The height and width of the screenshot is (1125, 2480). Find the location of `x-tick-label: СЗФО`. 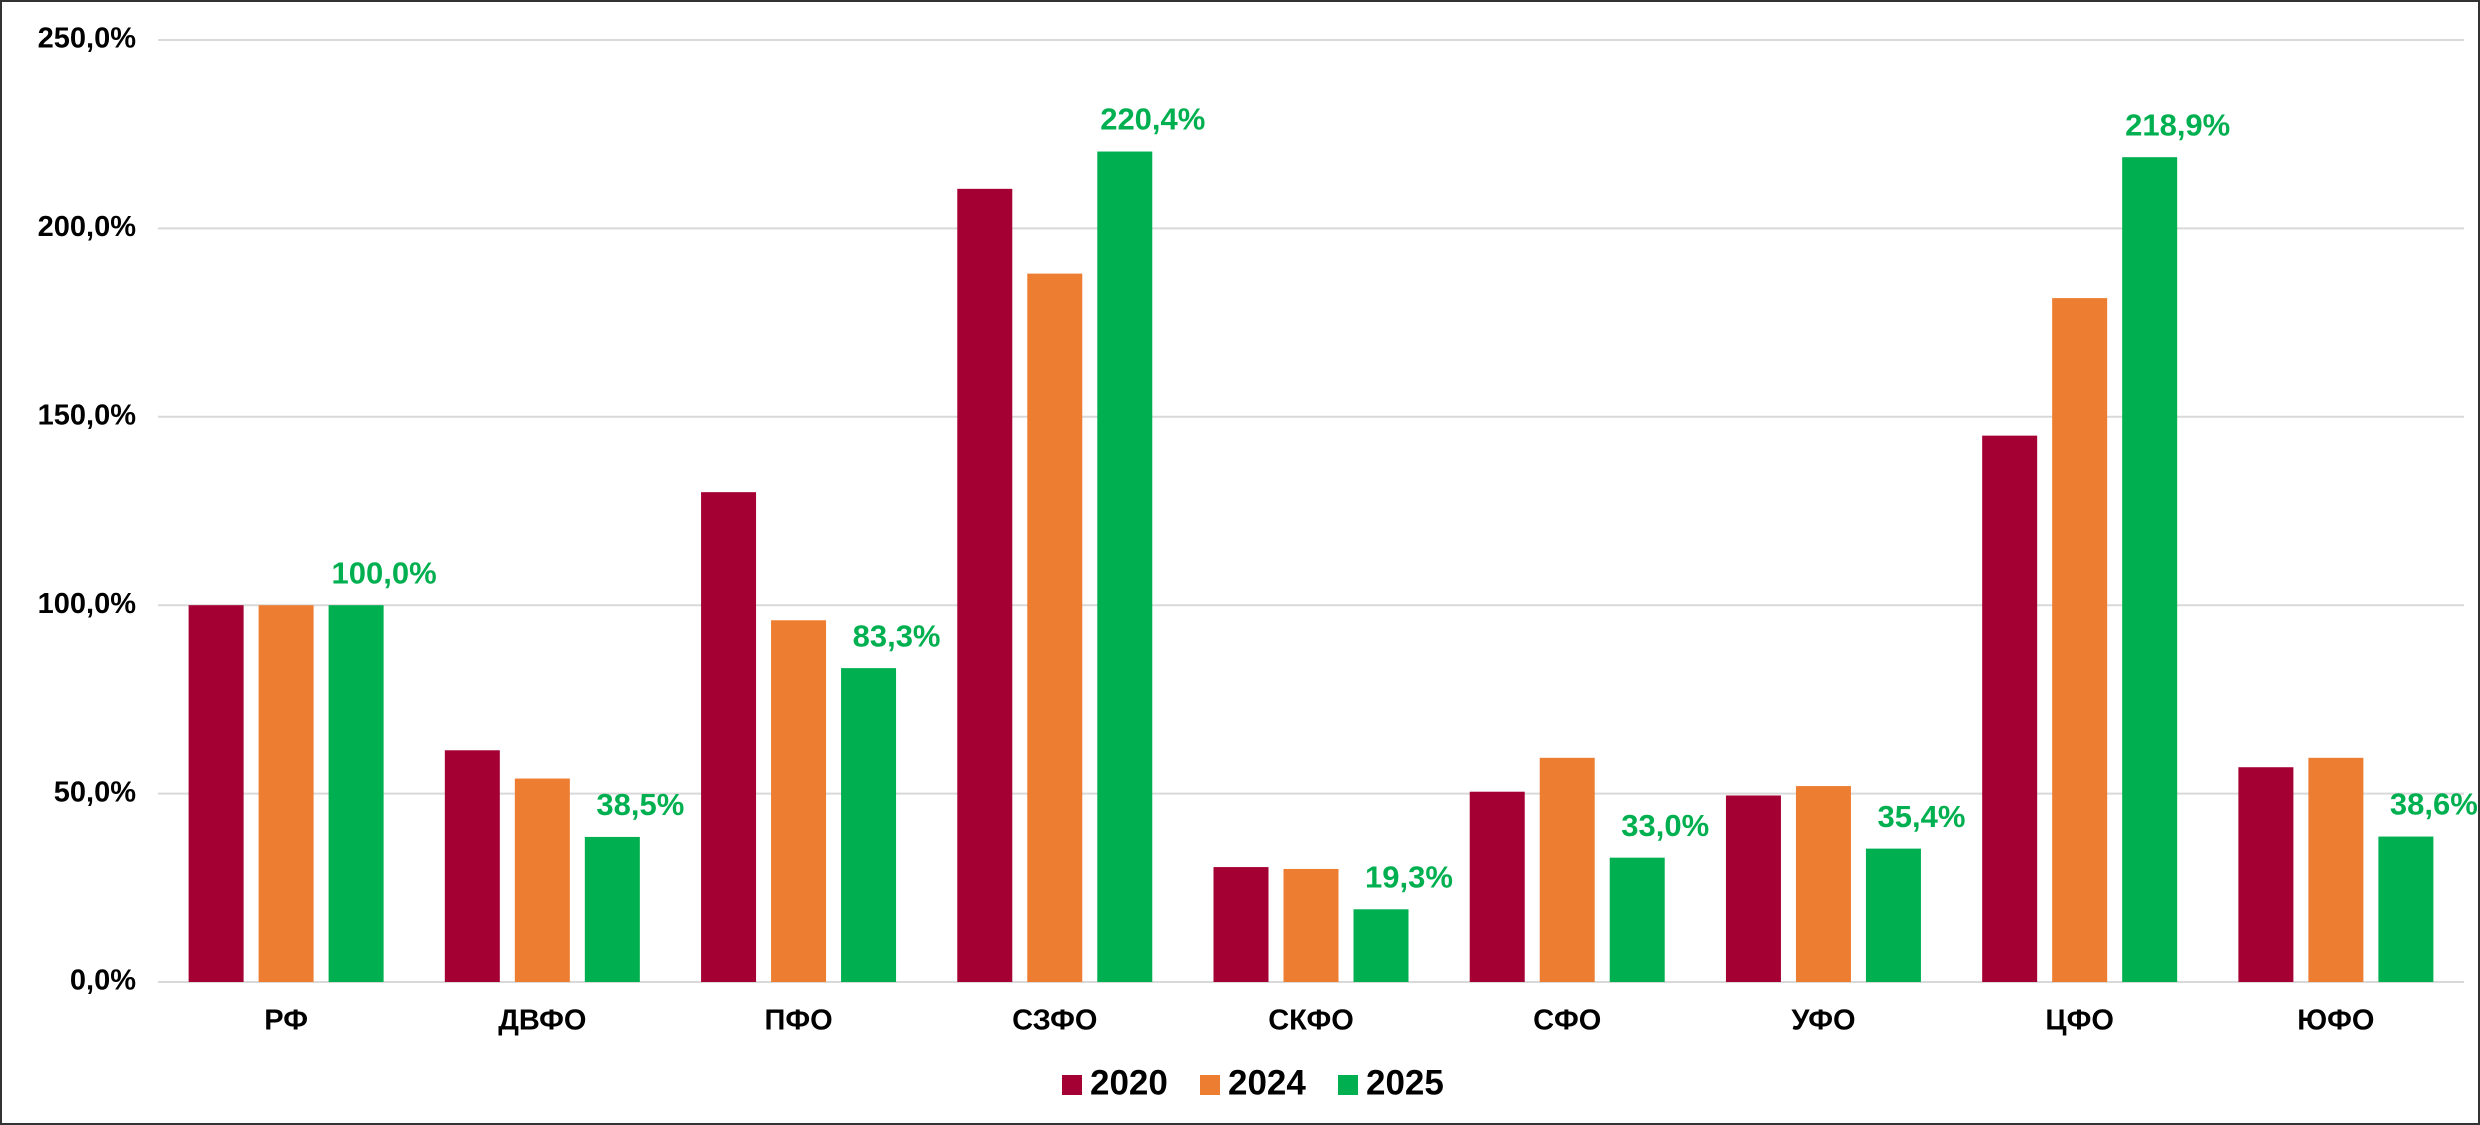

x-tick-label: СЗФО is located at coordinates (1054, 1021).